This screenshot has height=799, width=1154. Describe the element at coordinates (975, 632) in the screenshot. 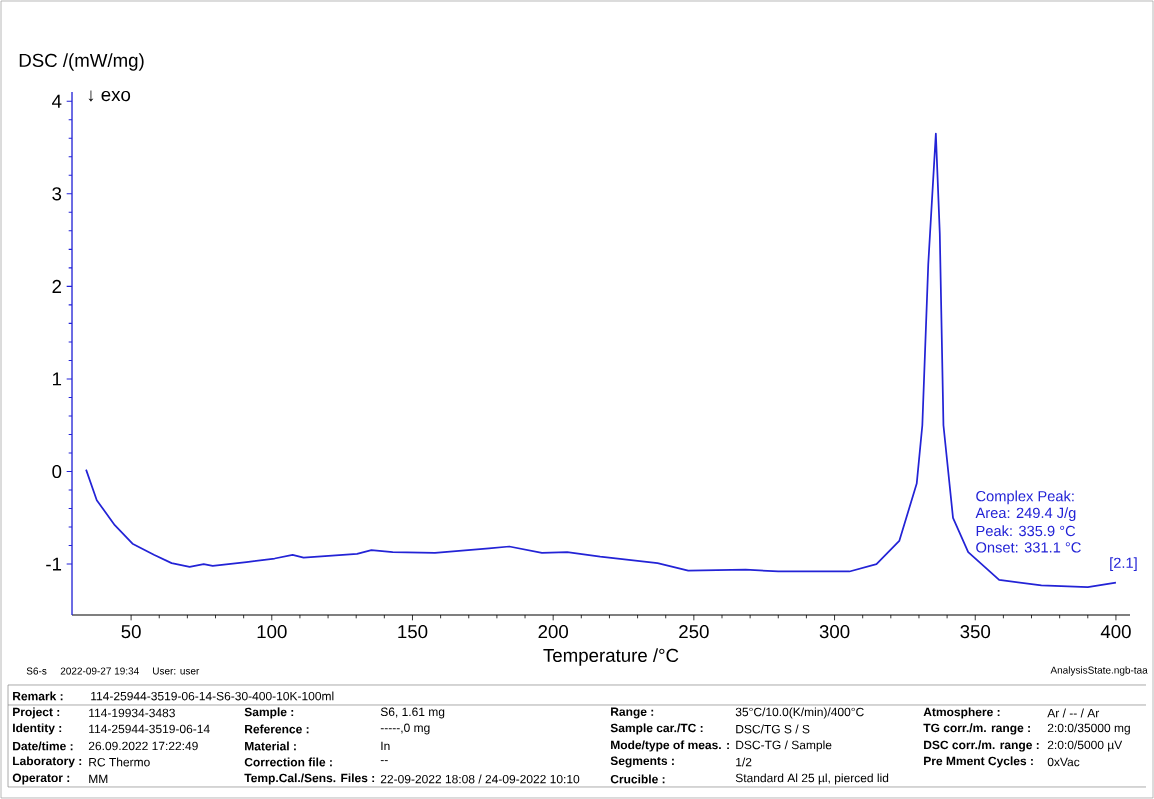

I see `x-tick-label: 350` at that location.